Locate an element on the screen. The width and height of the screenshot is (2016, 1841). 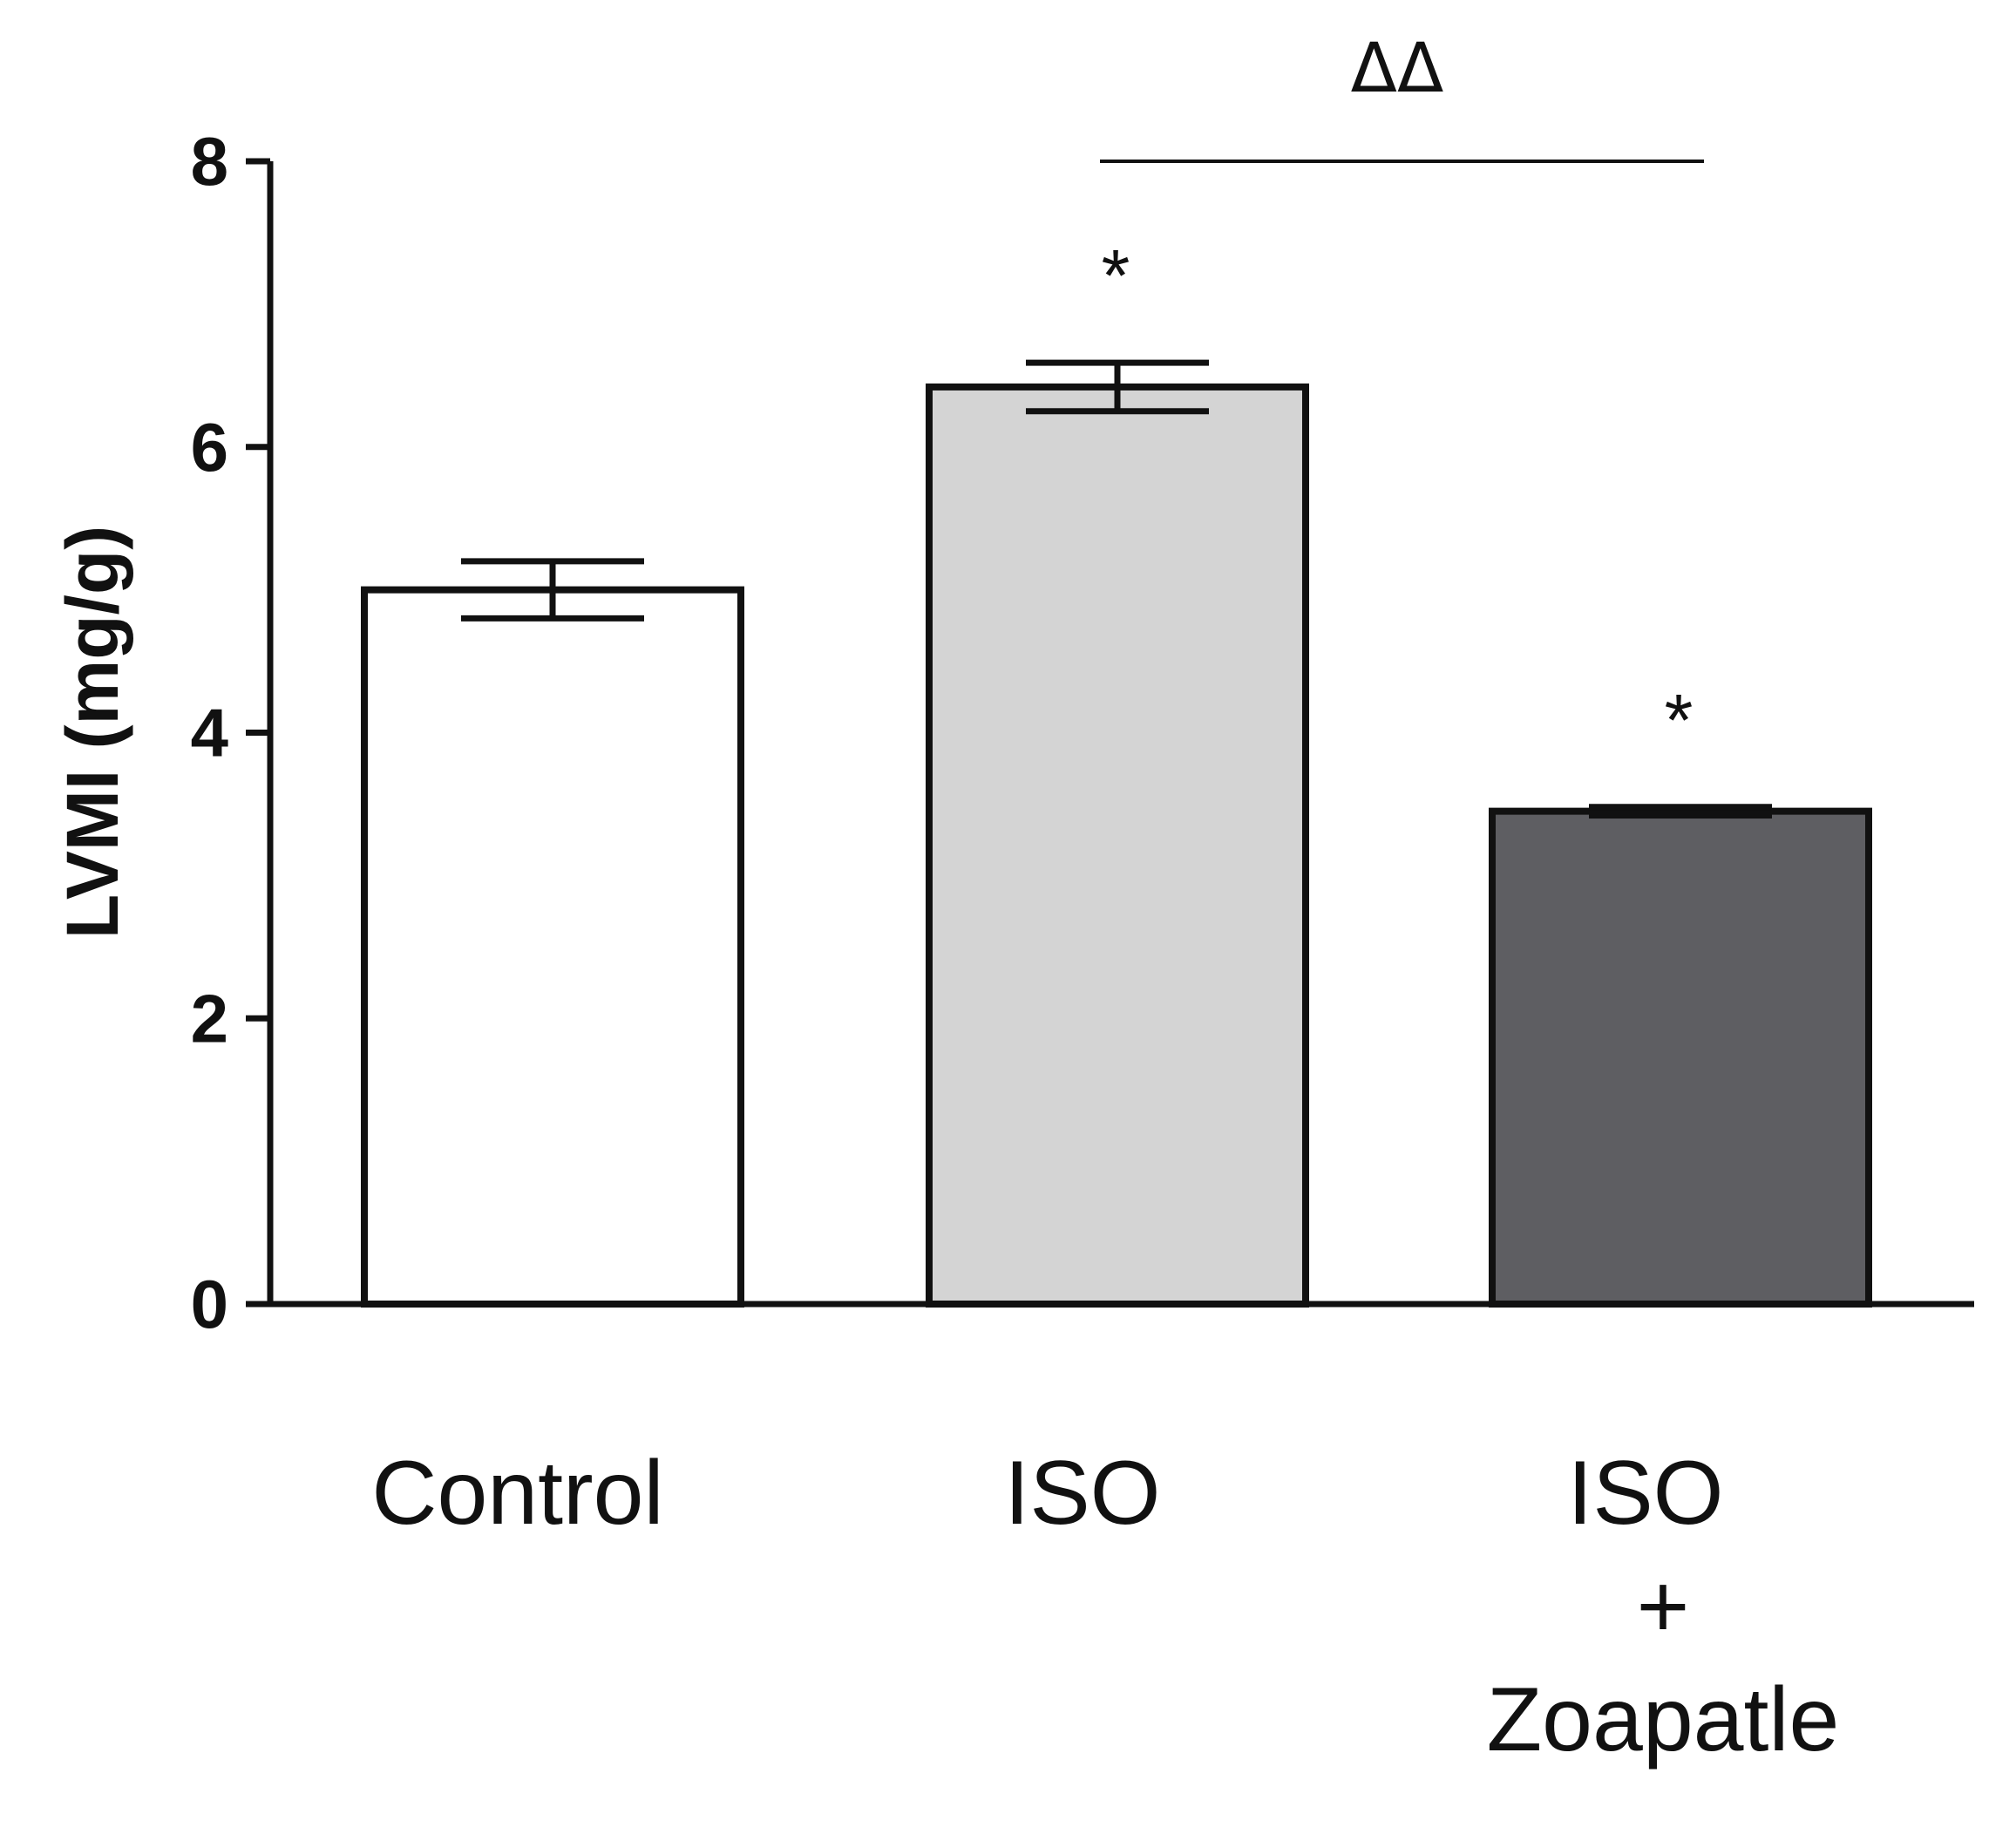
category-label-line: Zoapatle is located at coordinates (1664, 1720).